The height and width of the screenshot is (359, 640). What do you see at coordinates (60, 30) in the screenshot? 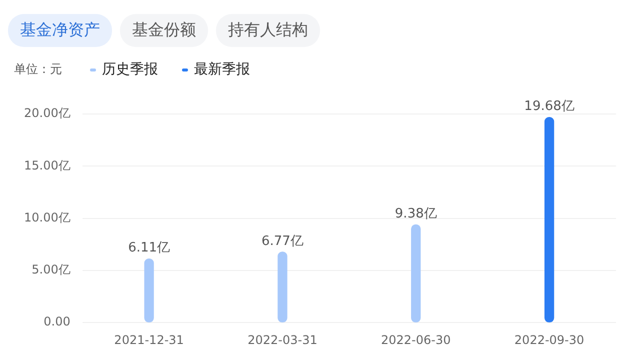
I see `tab-button: 基金净资产` at bounding box center [60, 30].